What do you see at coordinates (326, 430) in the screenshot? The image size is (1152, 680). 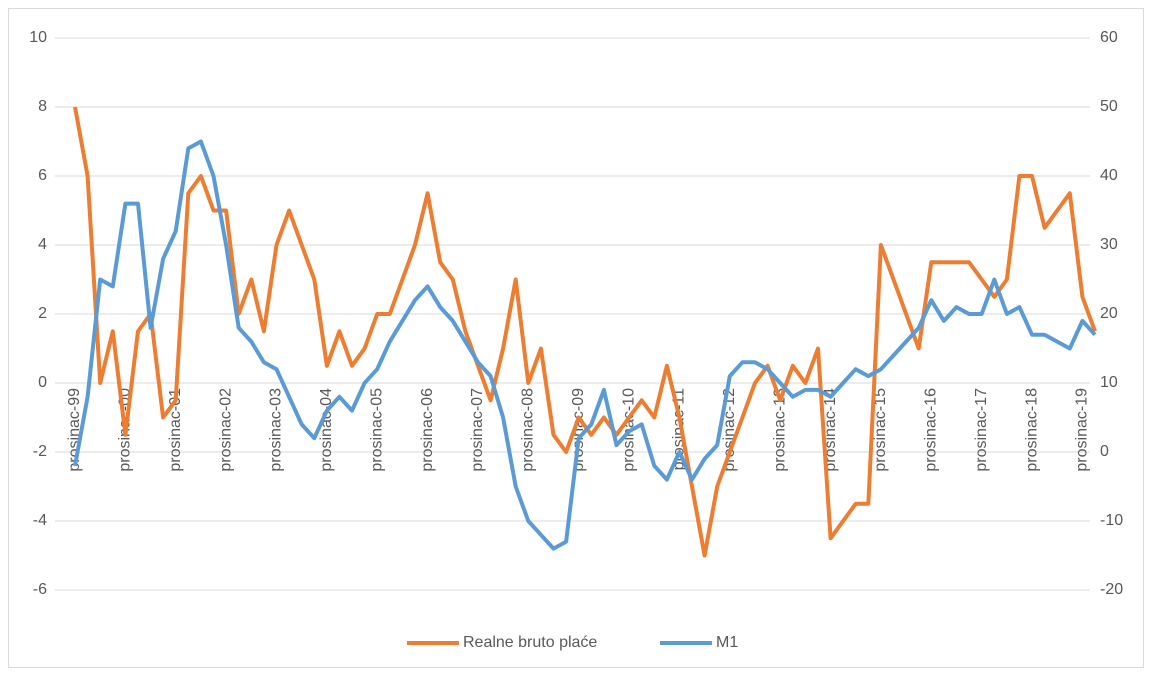 I see `x-tick-label: prosinac-04` at bounding box center [326, 430].